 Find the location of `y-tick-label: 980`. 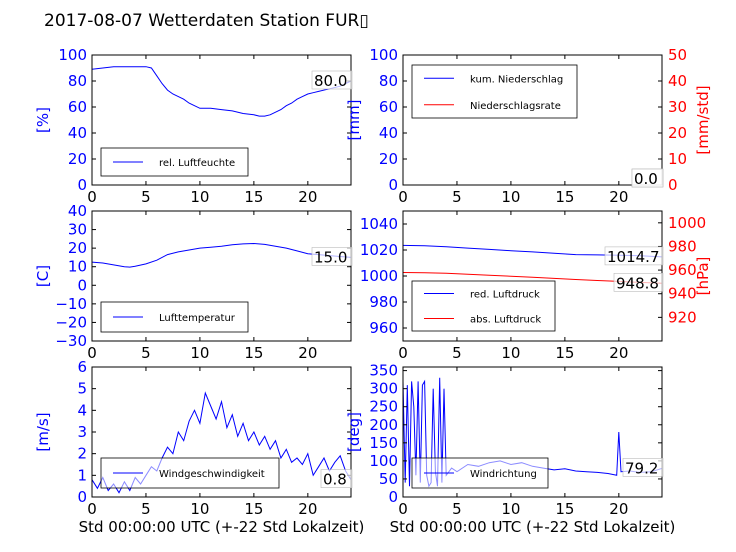

y-tick-label: 980 is located at coordinates (383, 302).